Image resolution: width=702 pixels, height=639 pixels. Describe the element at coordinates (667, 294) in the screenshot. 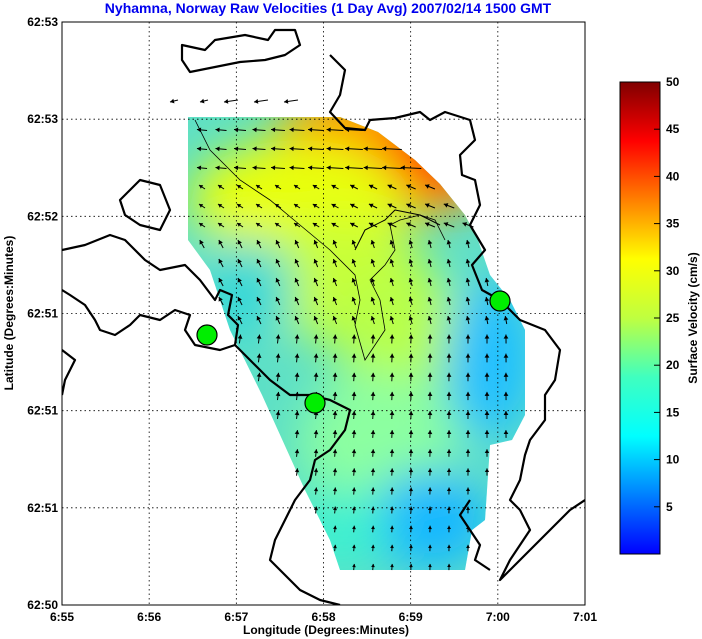

I see `colorbar-ticks: 50 45 40 35 30 25 20 15 10 5` at that location.